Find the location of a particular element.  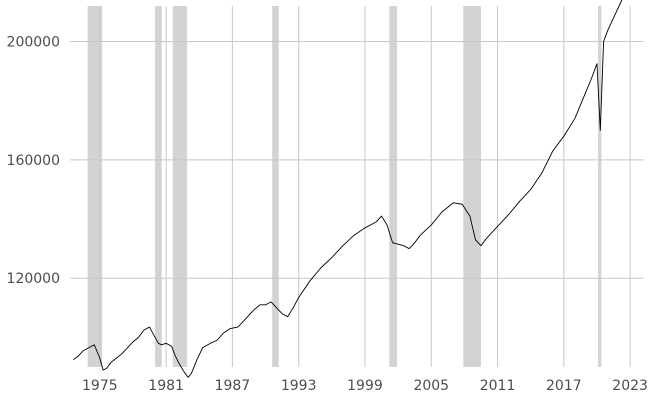

x-tick-label-2: 1987 is located at coordinates (233, 386).